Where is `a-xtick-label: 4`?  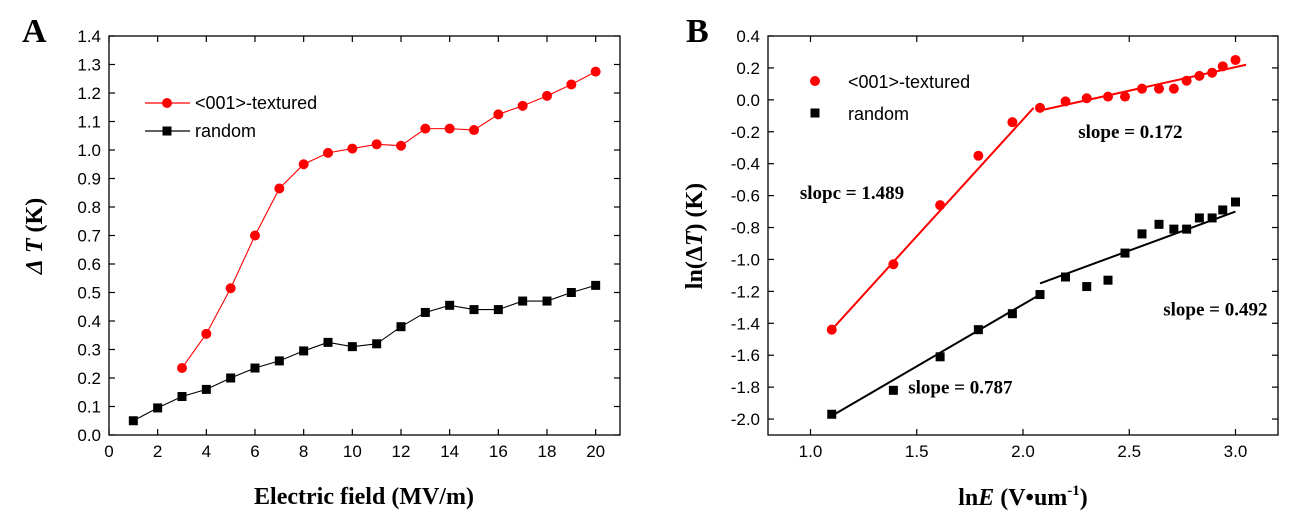 a-xtick-label: 4 is located at coordinates (206, 451).